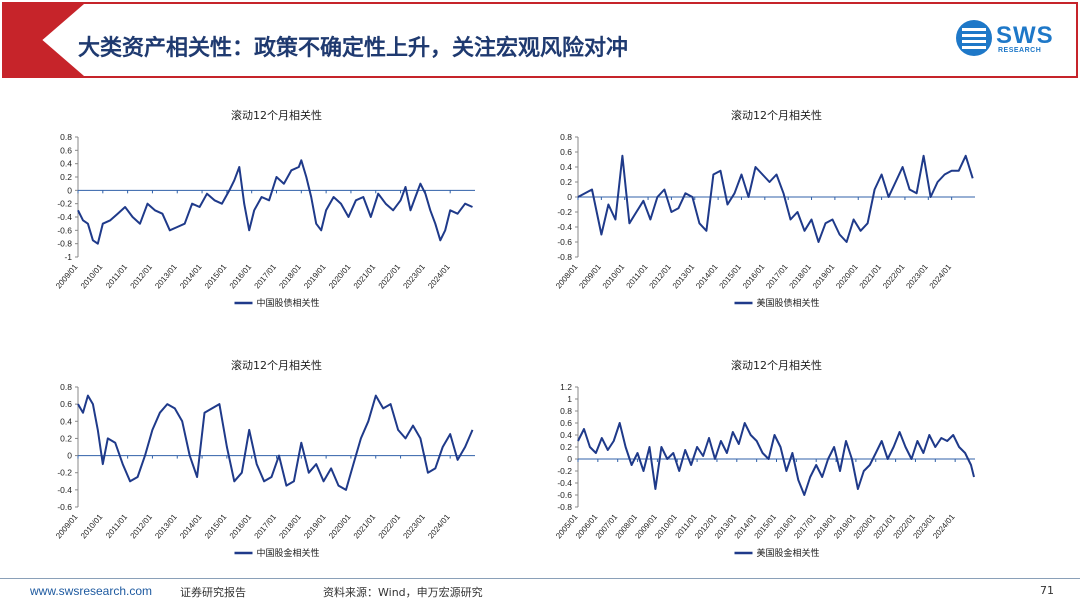 The width and height of the screenshot is (1080, 608). I want to click on y-tick-label: -1, so click(68, 257).